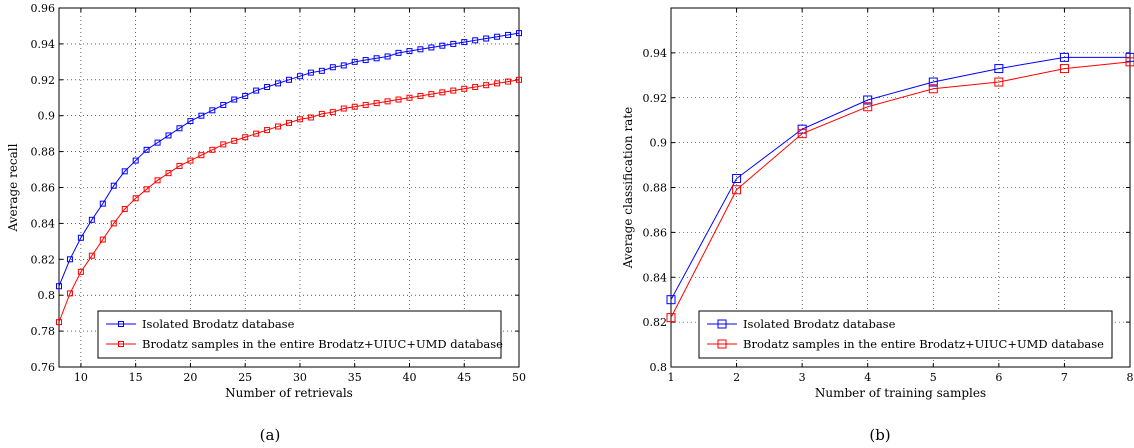 The height and width of the screenshot is (448, 1134). I want to click on y-tick-label: 0.86, so click(655, 232).